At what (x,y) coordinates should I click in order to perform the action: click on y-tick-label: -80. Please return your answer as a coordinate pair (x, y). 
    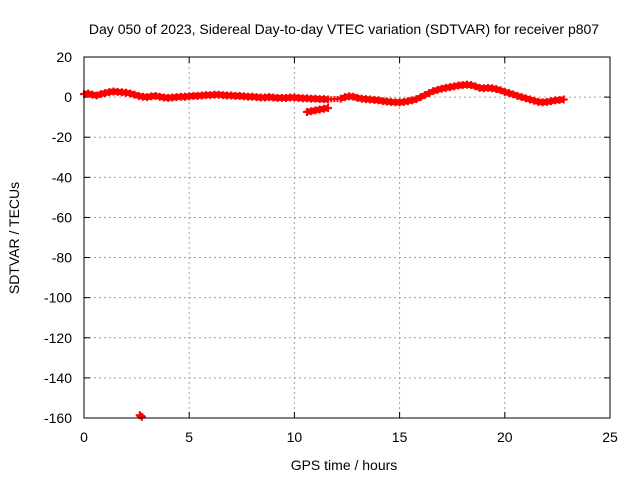
    Looking at the image, I should click on (62, 258).